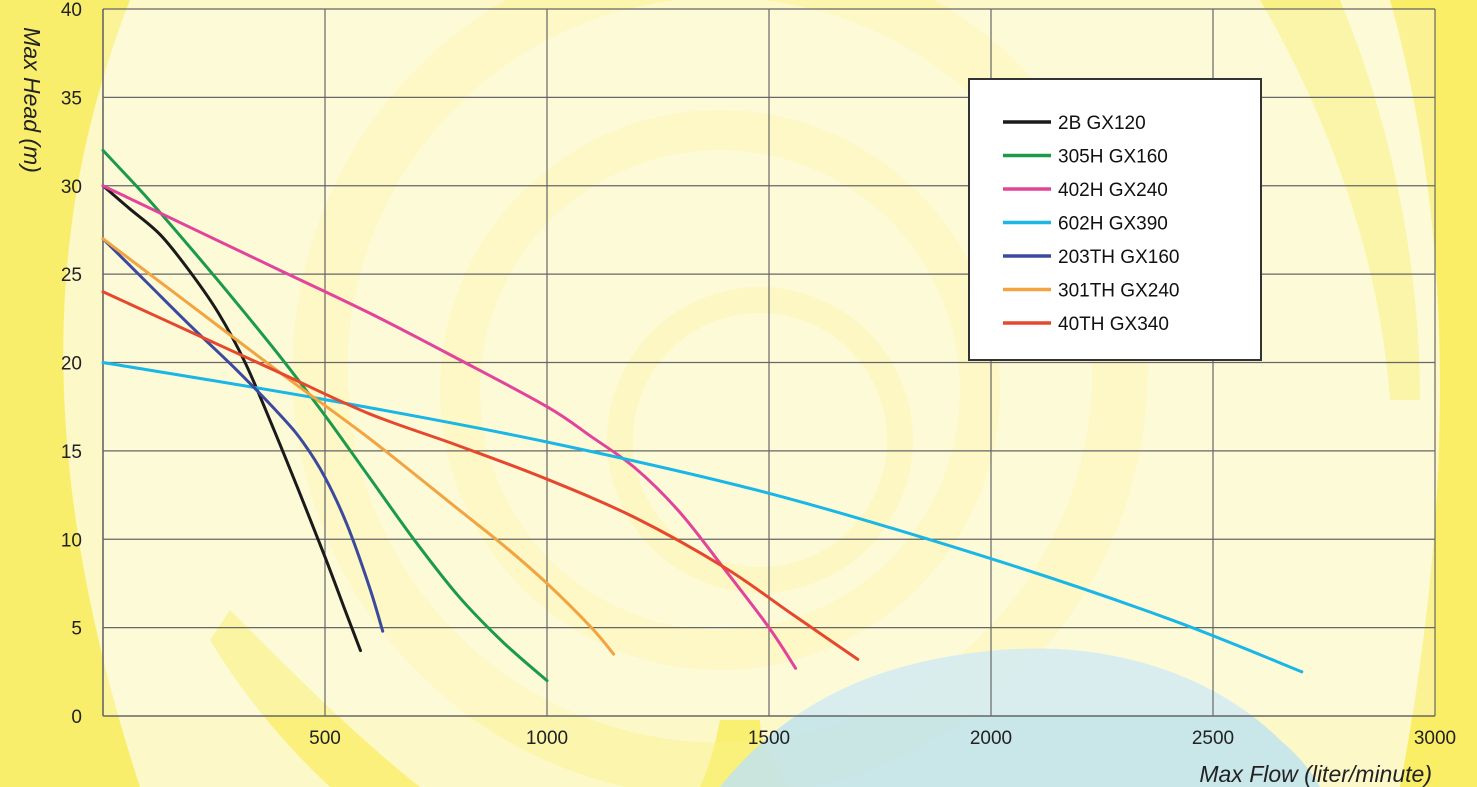 This screenshot has height=787, width=1477. What do you see at coordinates (1102, 123) in the screenshot?
I see `legend-entry: 2B GX120` at bounding box center [1102, 123].